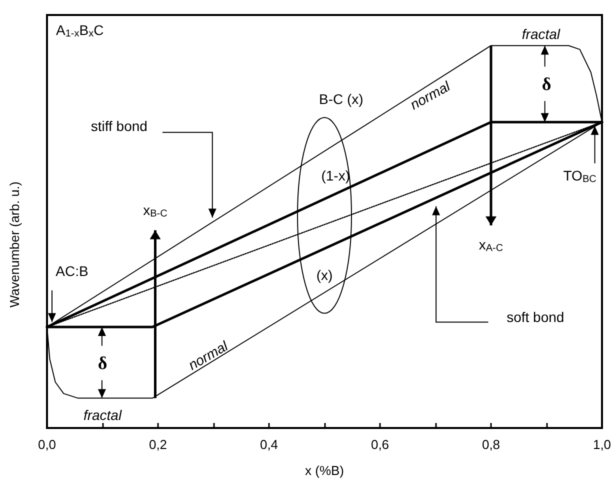  I want to click on text: fractal, so click(541, 34).